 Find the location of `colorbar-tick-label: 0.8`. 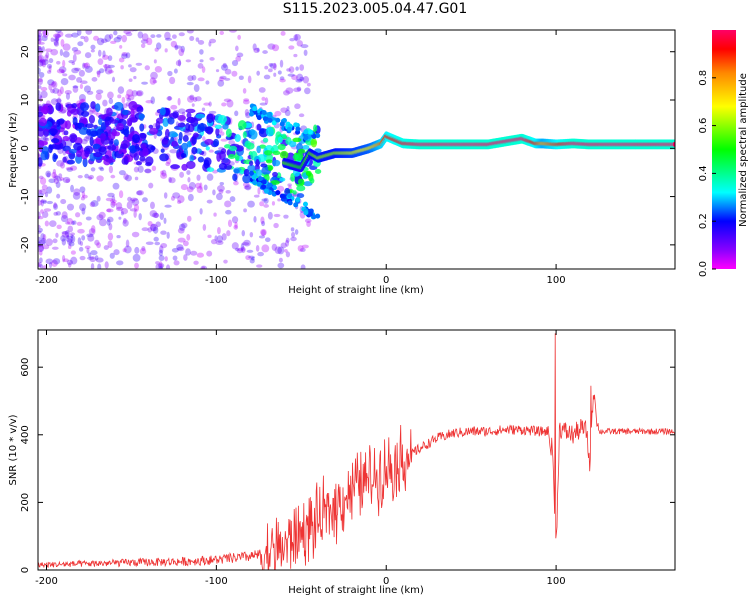

colorbar-tick-label: 0.8 is located at coordinates (703, 78).